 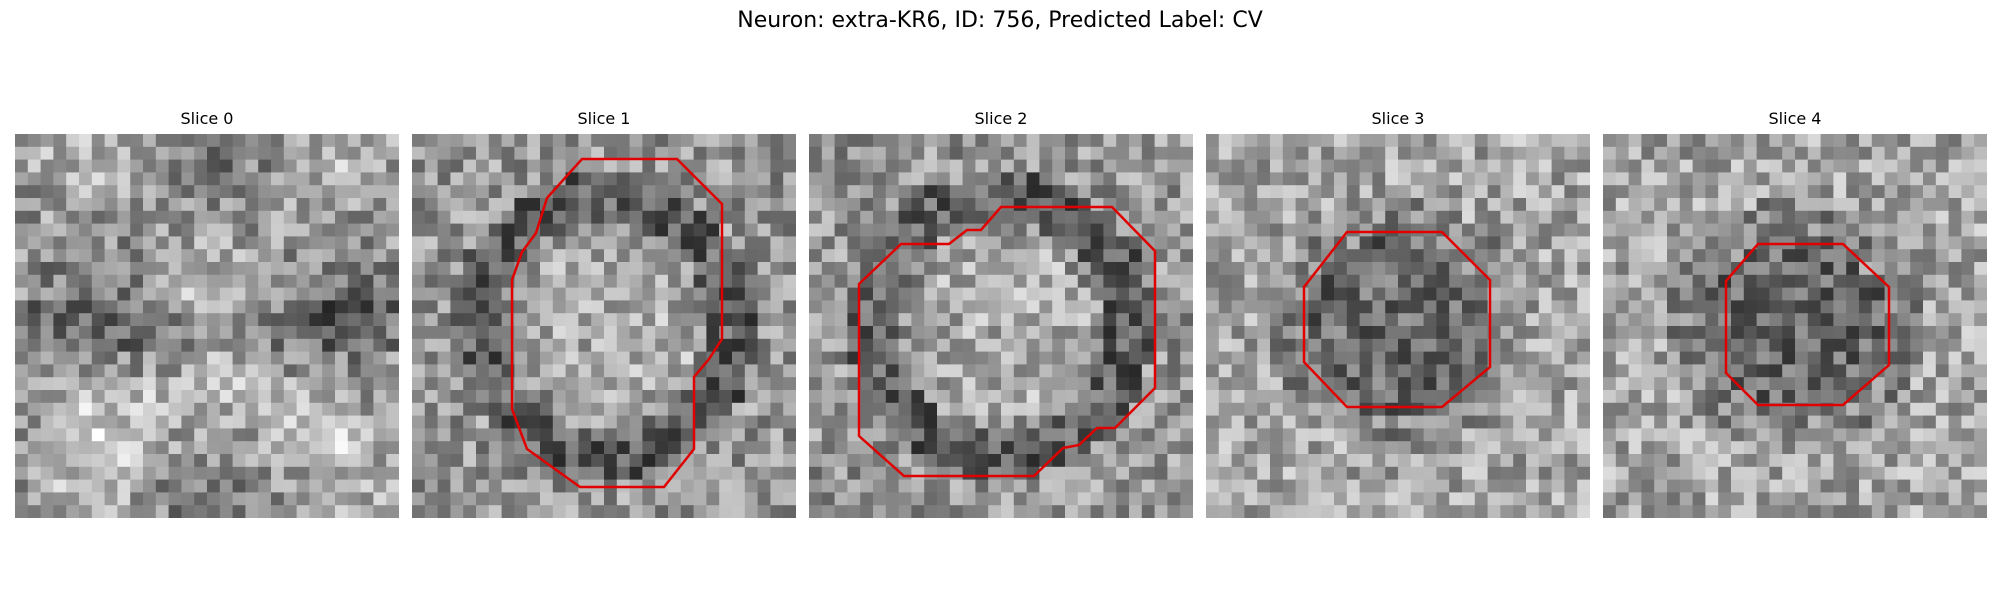 What do you see at coordinates (1001, 118) in the screenshot?
I see `slice-title: Slice 2` at bounding box center [1001, 118].